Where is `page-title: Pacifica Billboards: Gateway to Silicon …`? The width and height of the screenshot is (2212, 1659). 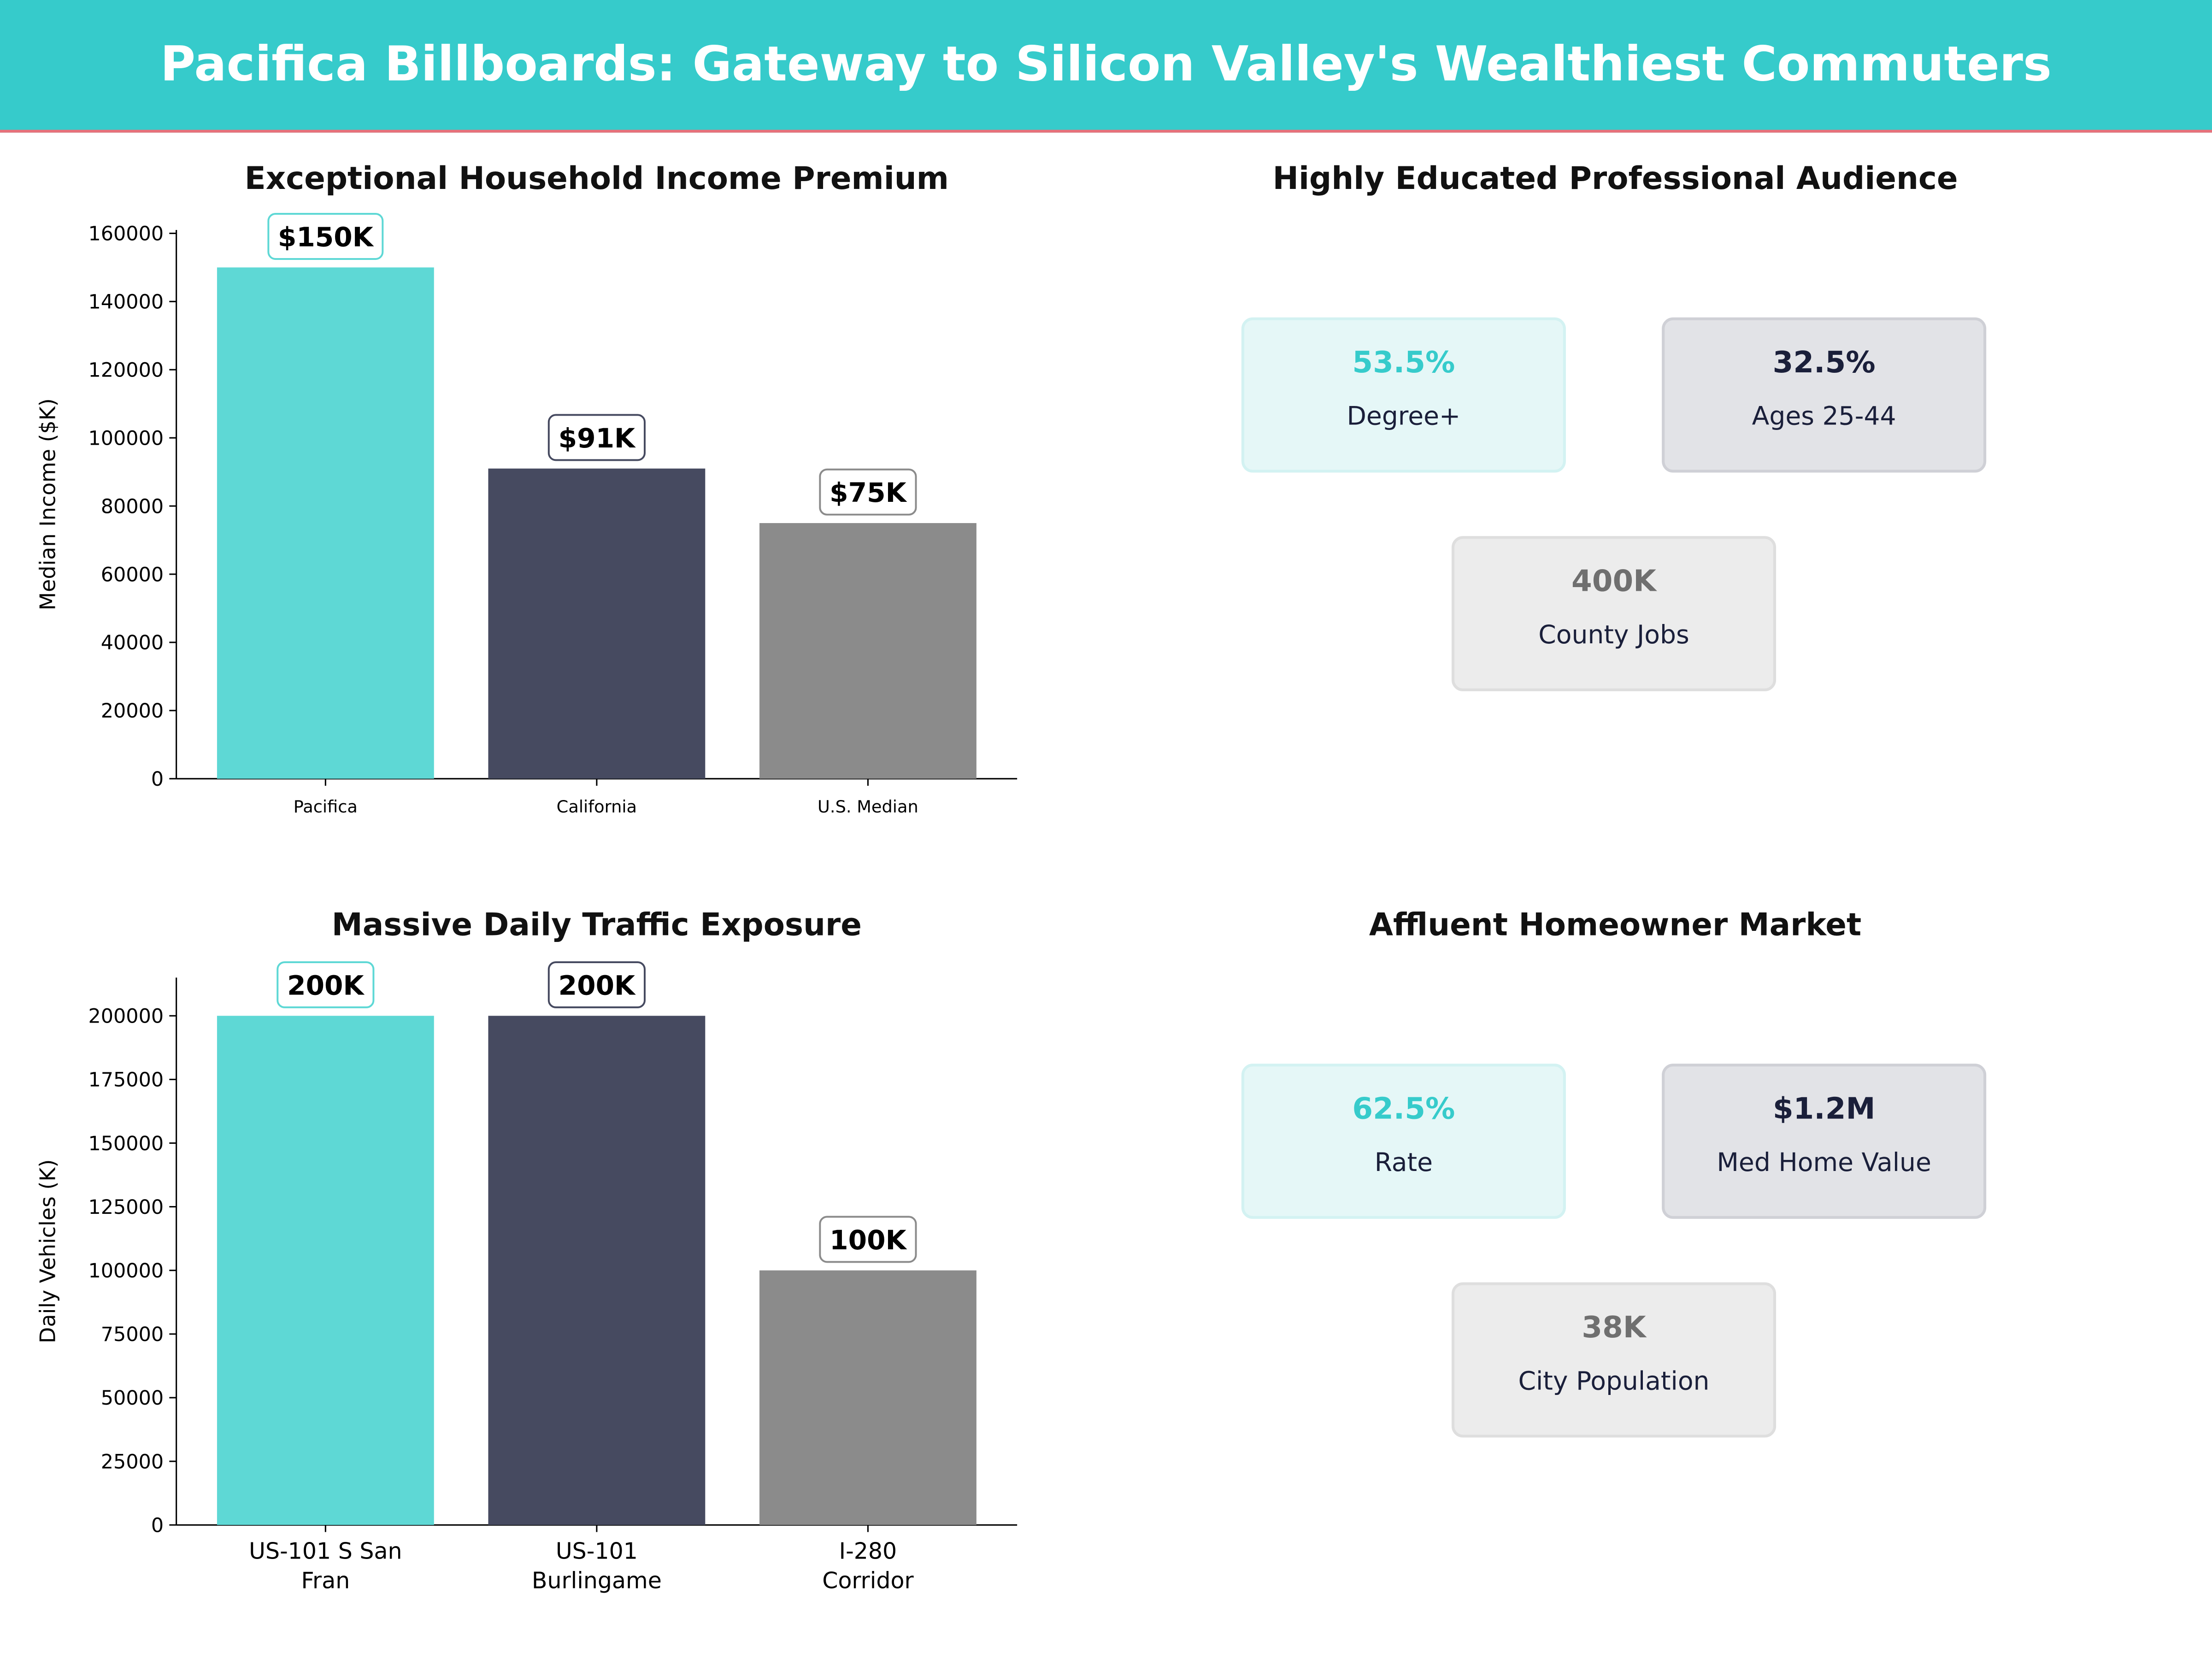
page-title: Pacifica Billboards: Gateway to Silicon … is located at coordinates (1106, 65).